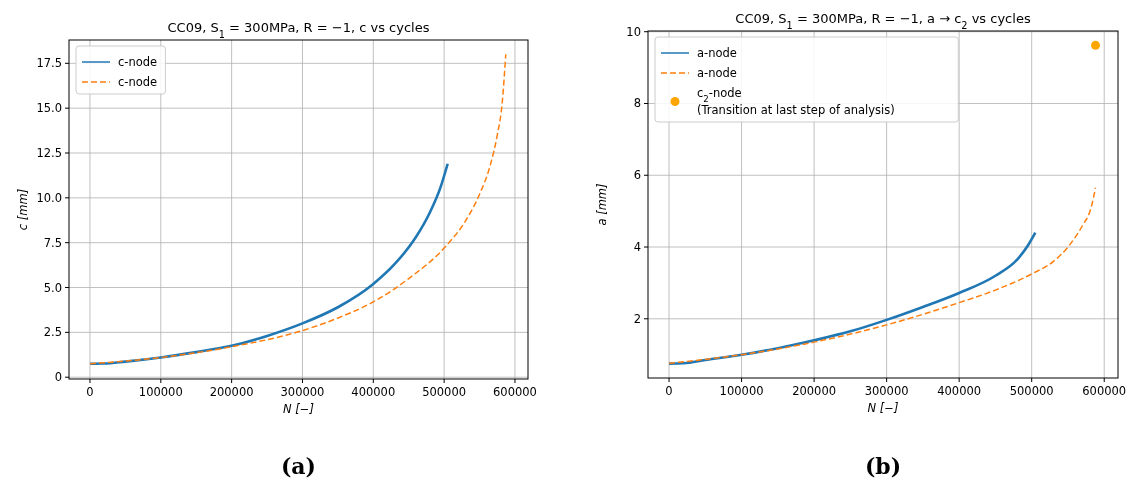  Describe the element at coordinates (796, 101) in the screenshot. I see `legend-label: c$_{2}$-node (Transition at last step of analysis)` at that location.